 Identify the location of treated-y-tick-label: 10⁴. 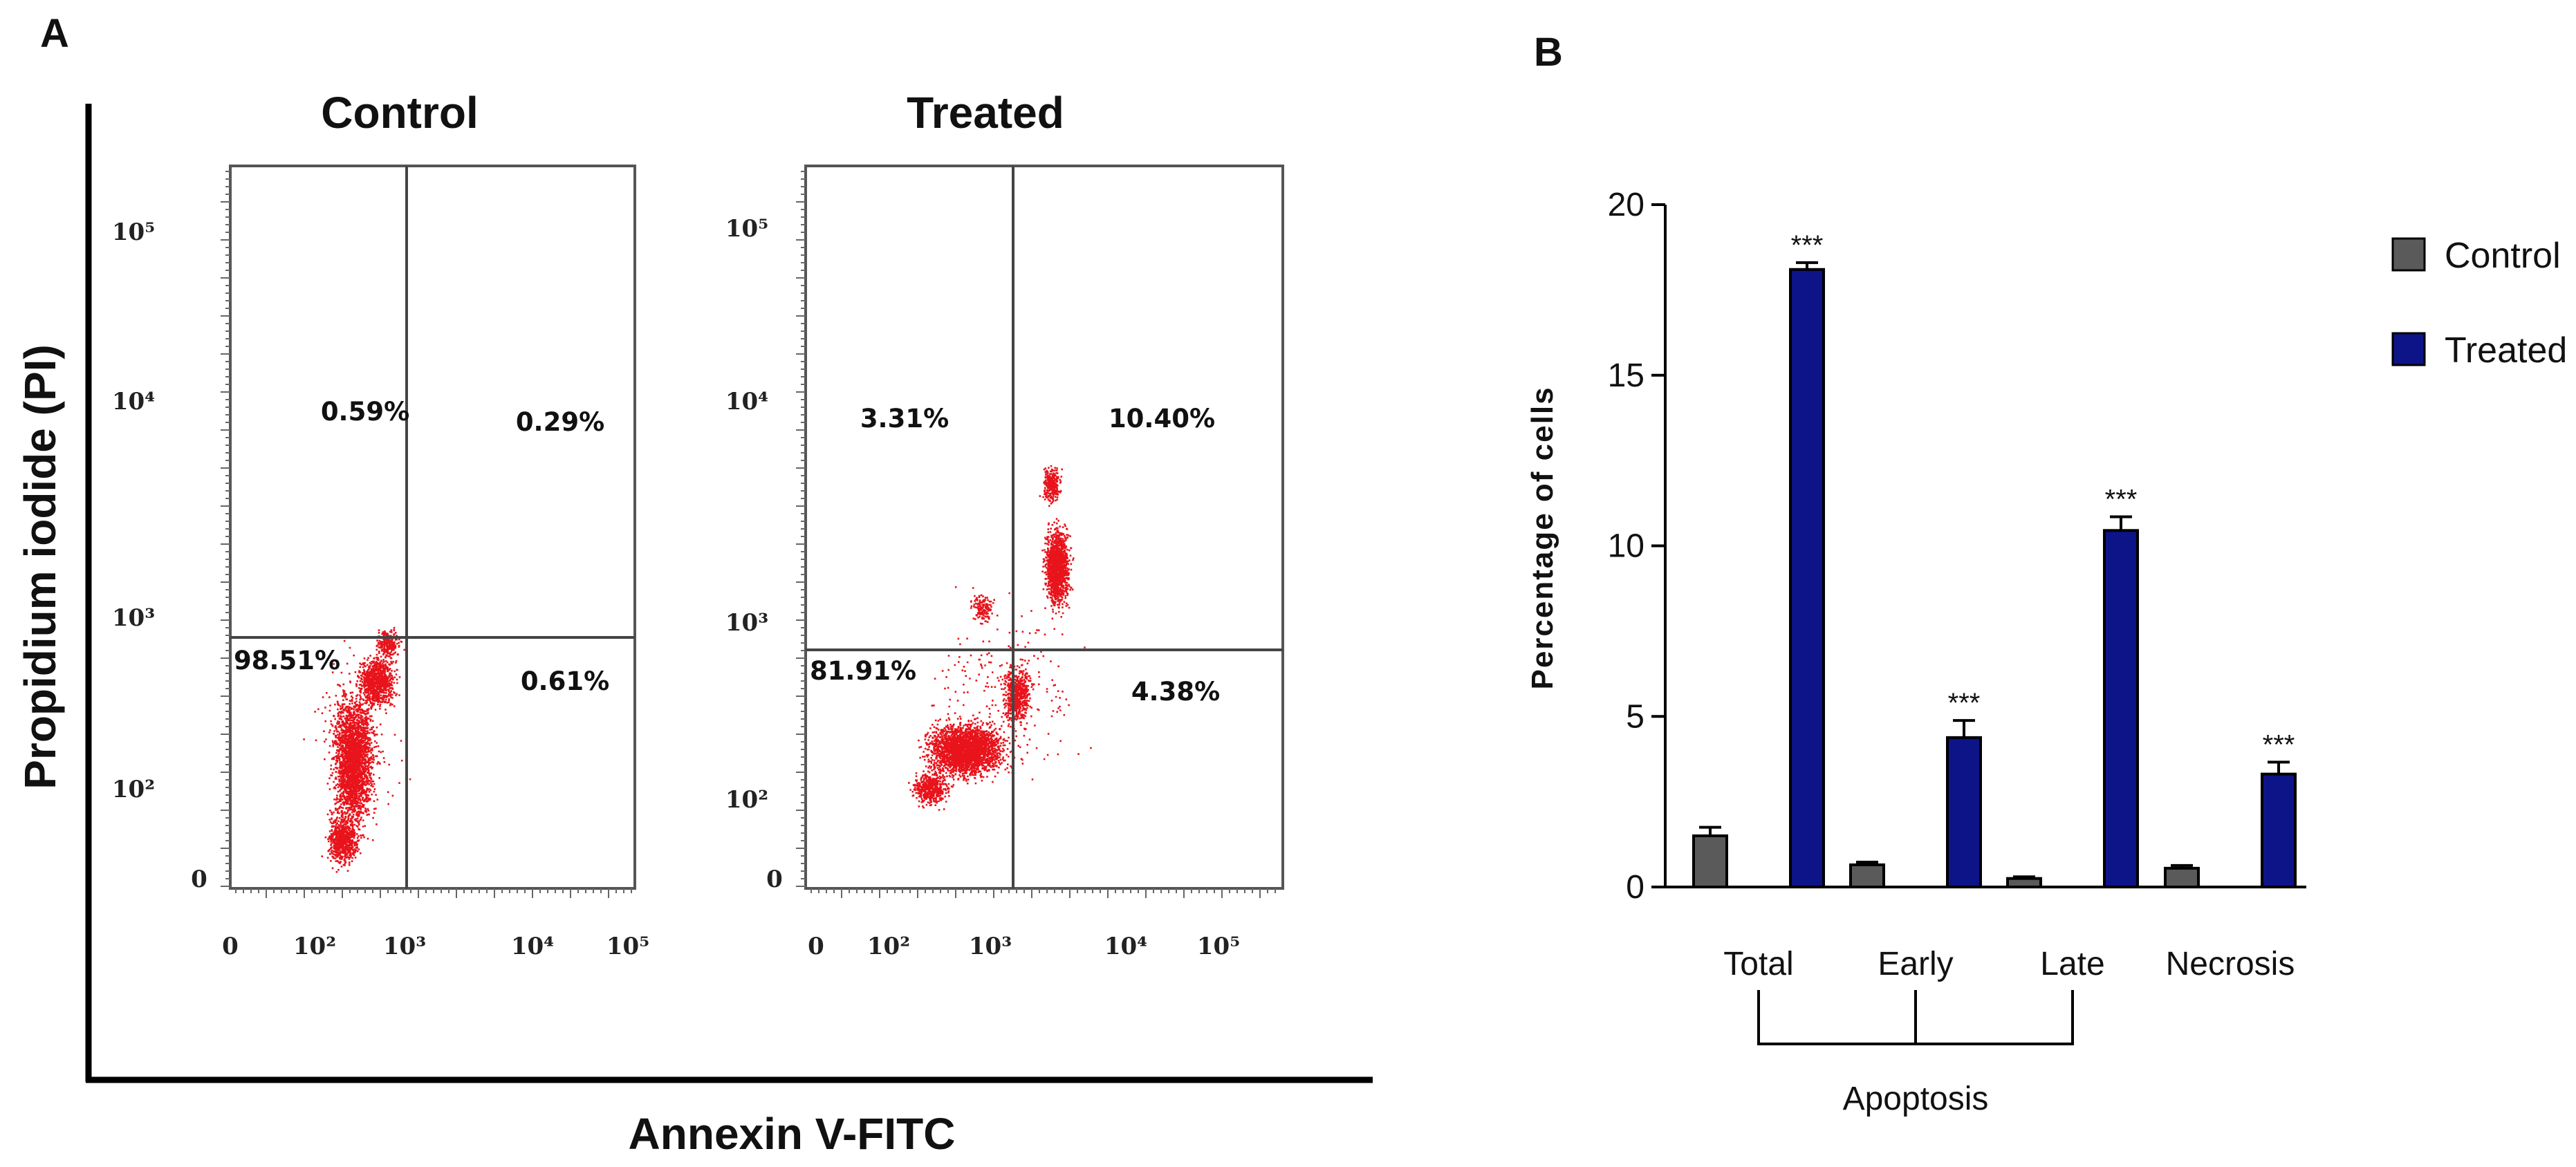
(746, 402).